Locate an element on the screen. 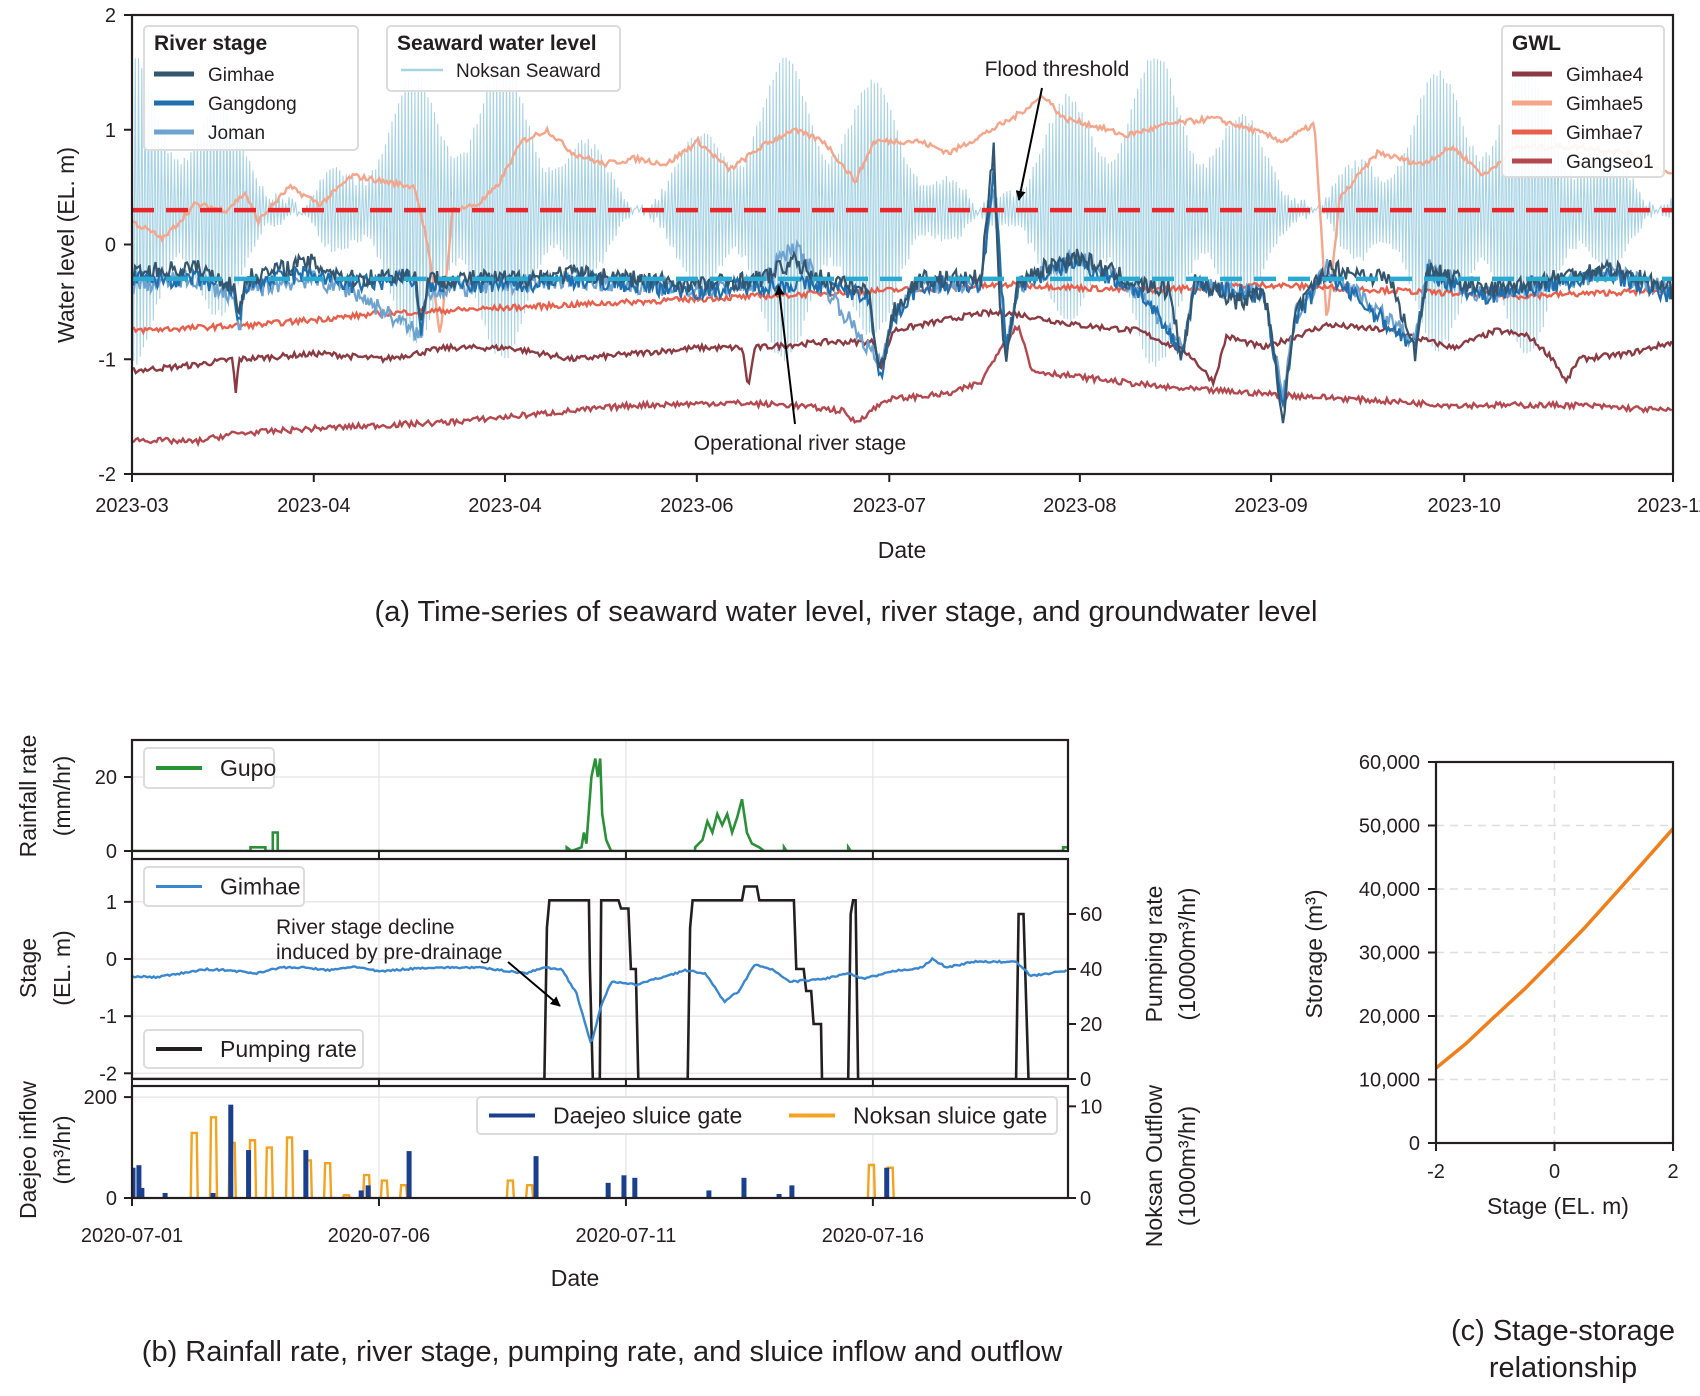 The height and width of the screenshot is (1396, 1700). legend-stage: Gimhae is located at coordinates (224, 886).